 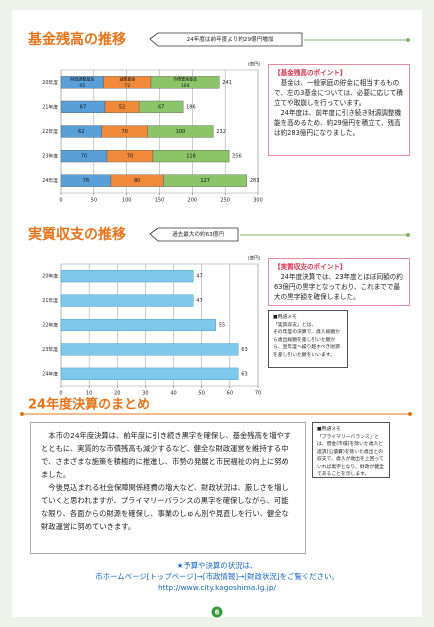 I want to click on x-tick-label: 100, so click(x=127, y=201).